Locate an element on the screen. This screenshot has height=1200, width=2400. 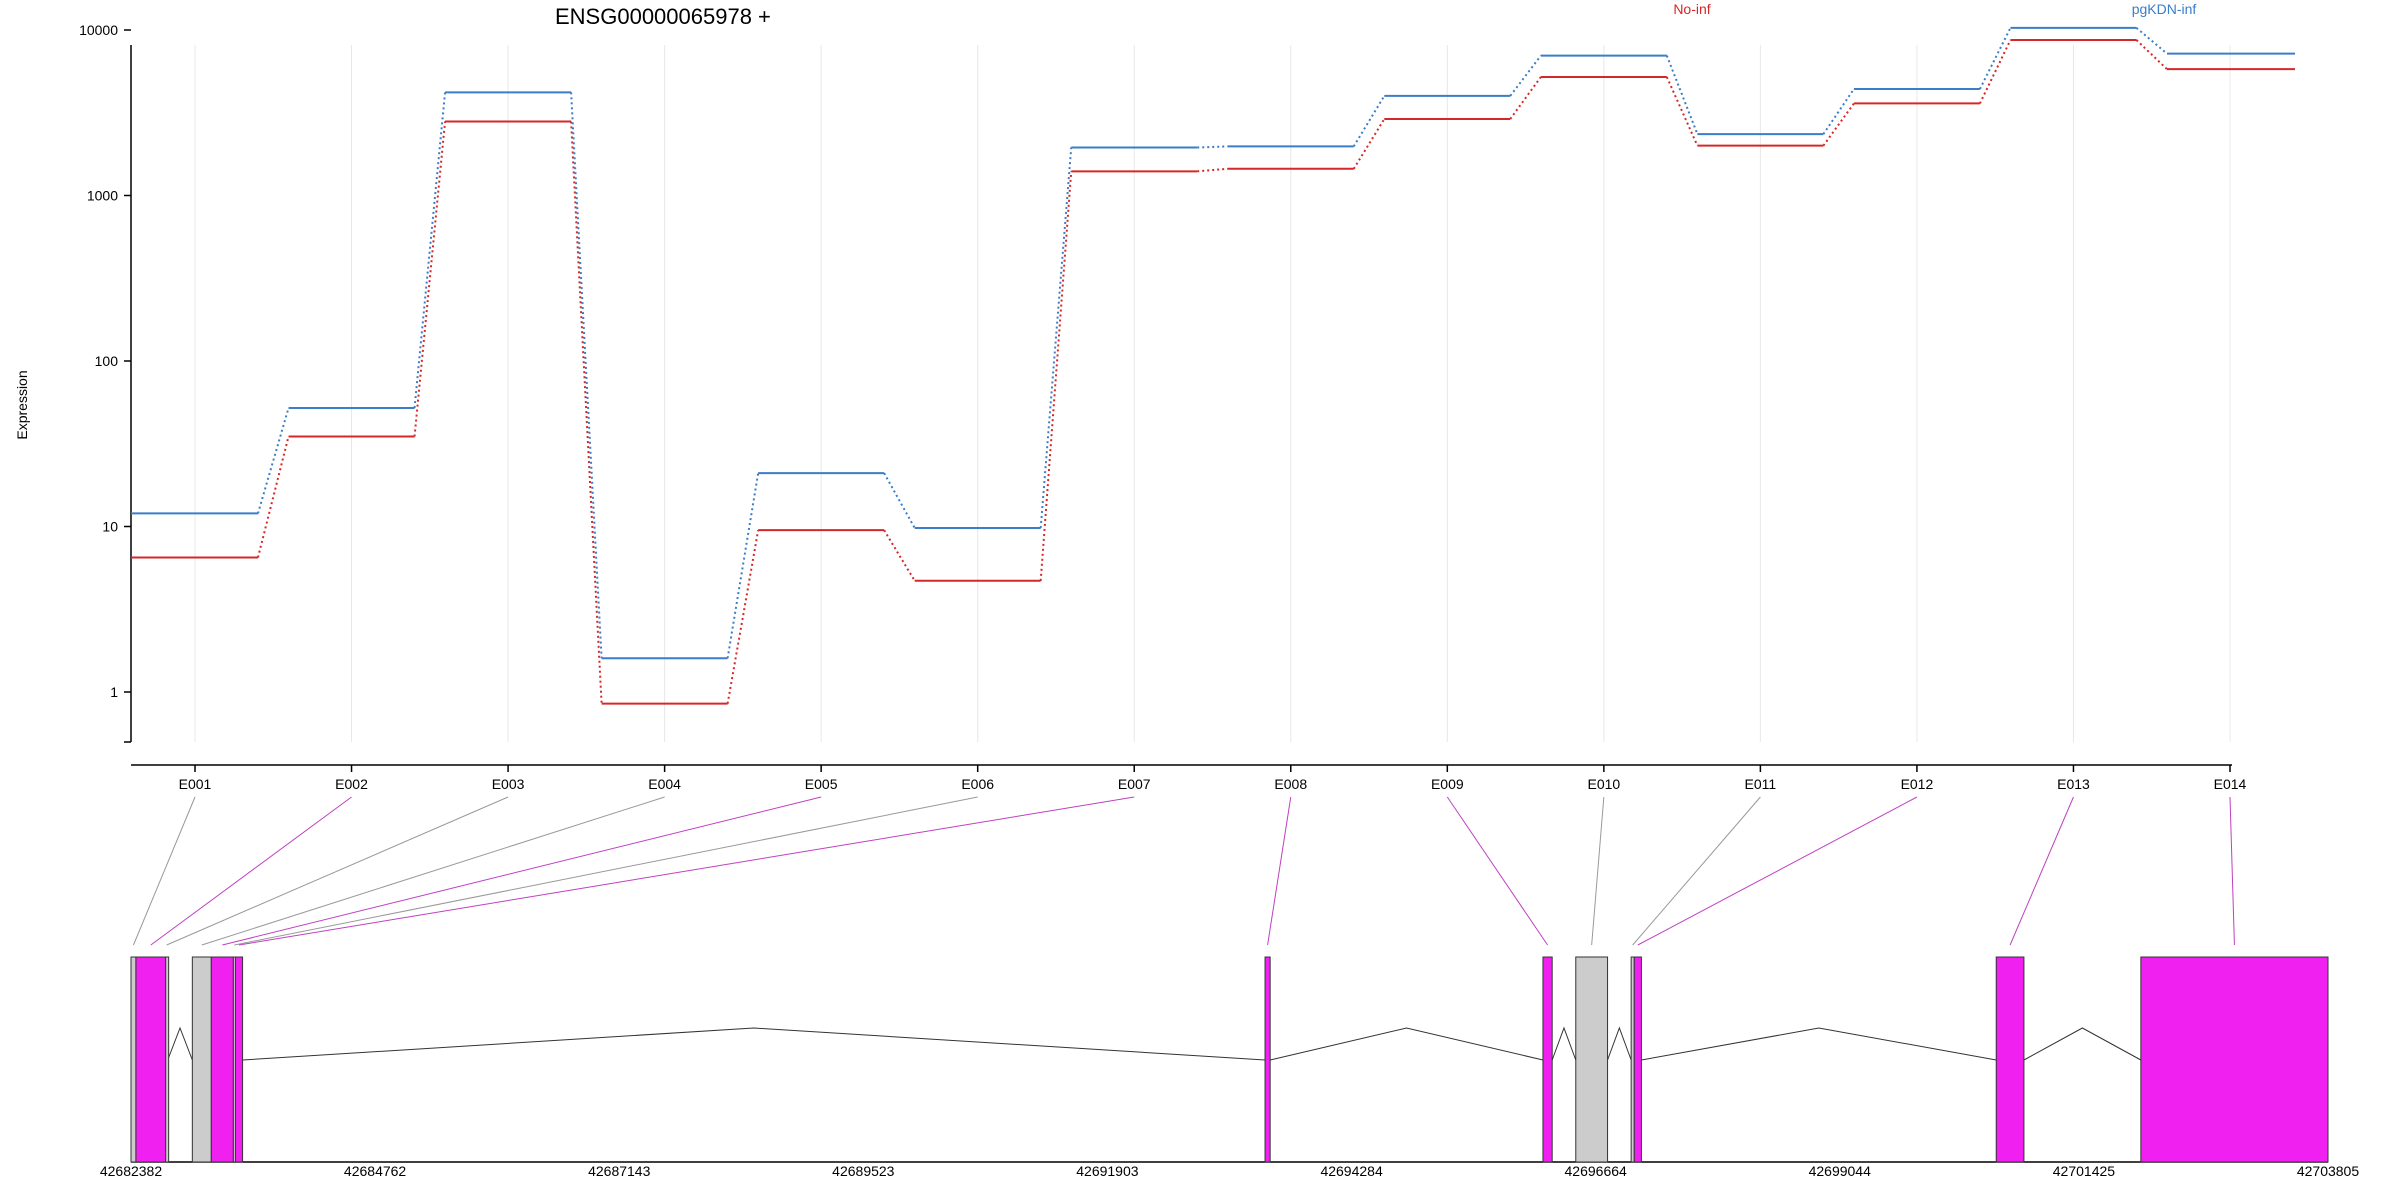
exon-box-E002 is located at coordinates (151, 1059).